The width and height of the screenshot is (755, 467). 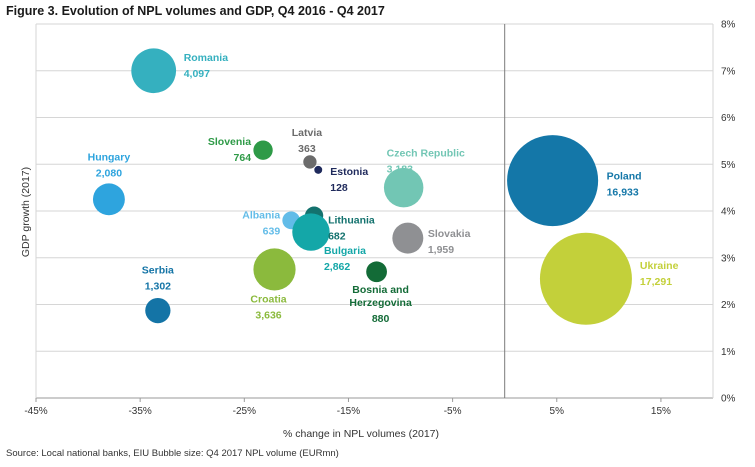 What do you see at coordinates (197, 74) in the screenshot?
I see `bubble-value: 4,097` at bounding box center [197, 74].